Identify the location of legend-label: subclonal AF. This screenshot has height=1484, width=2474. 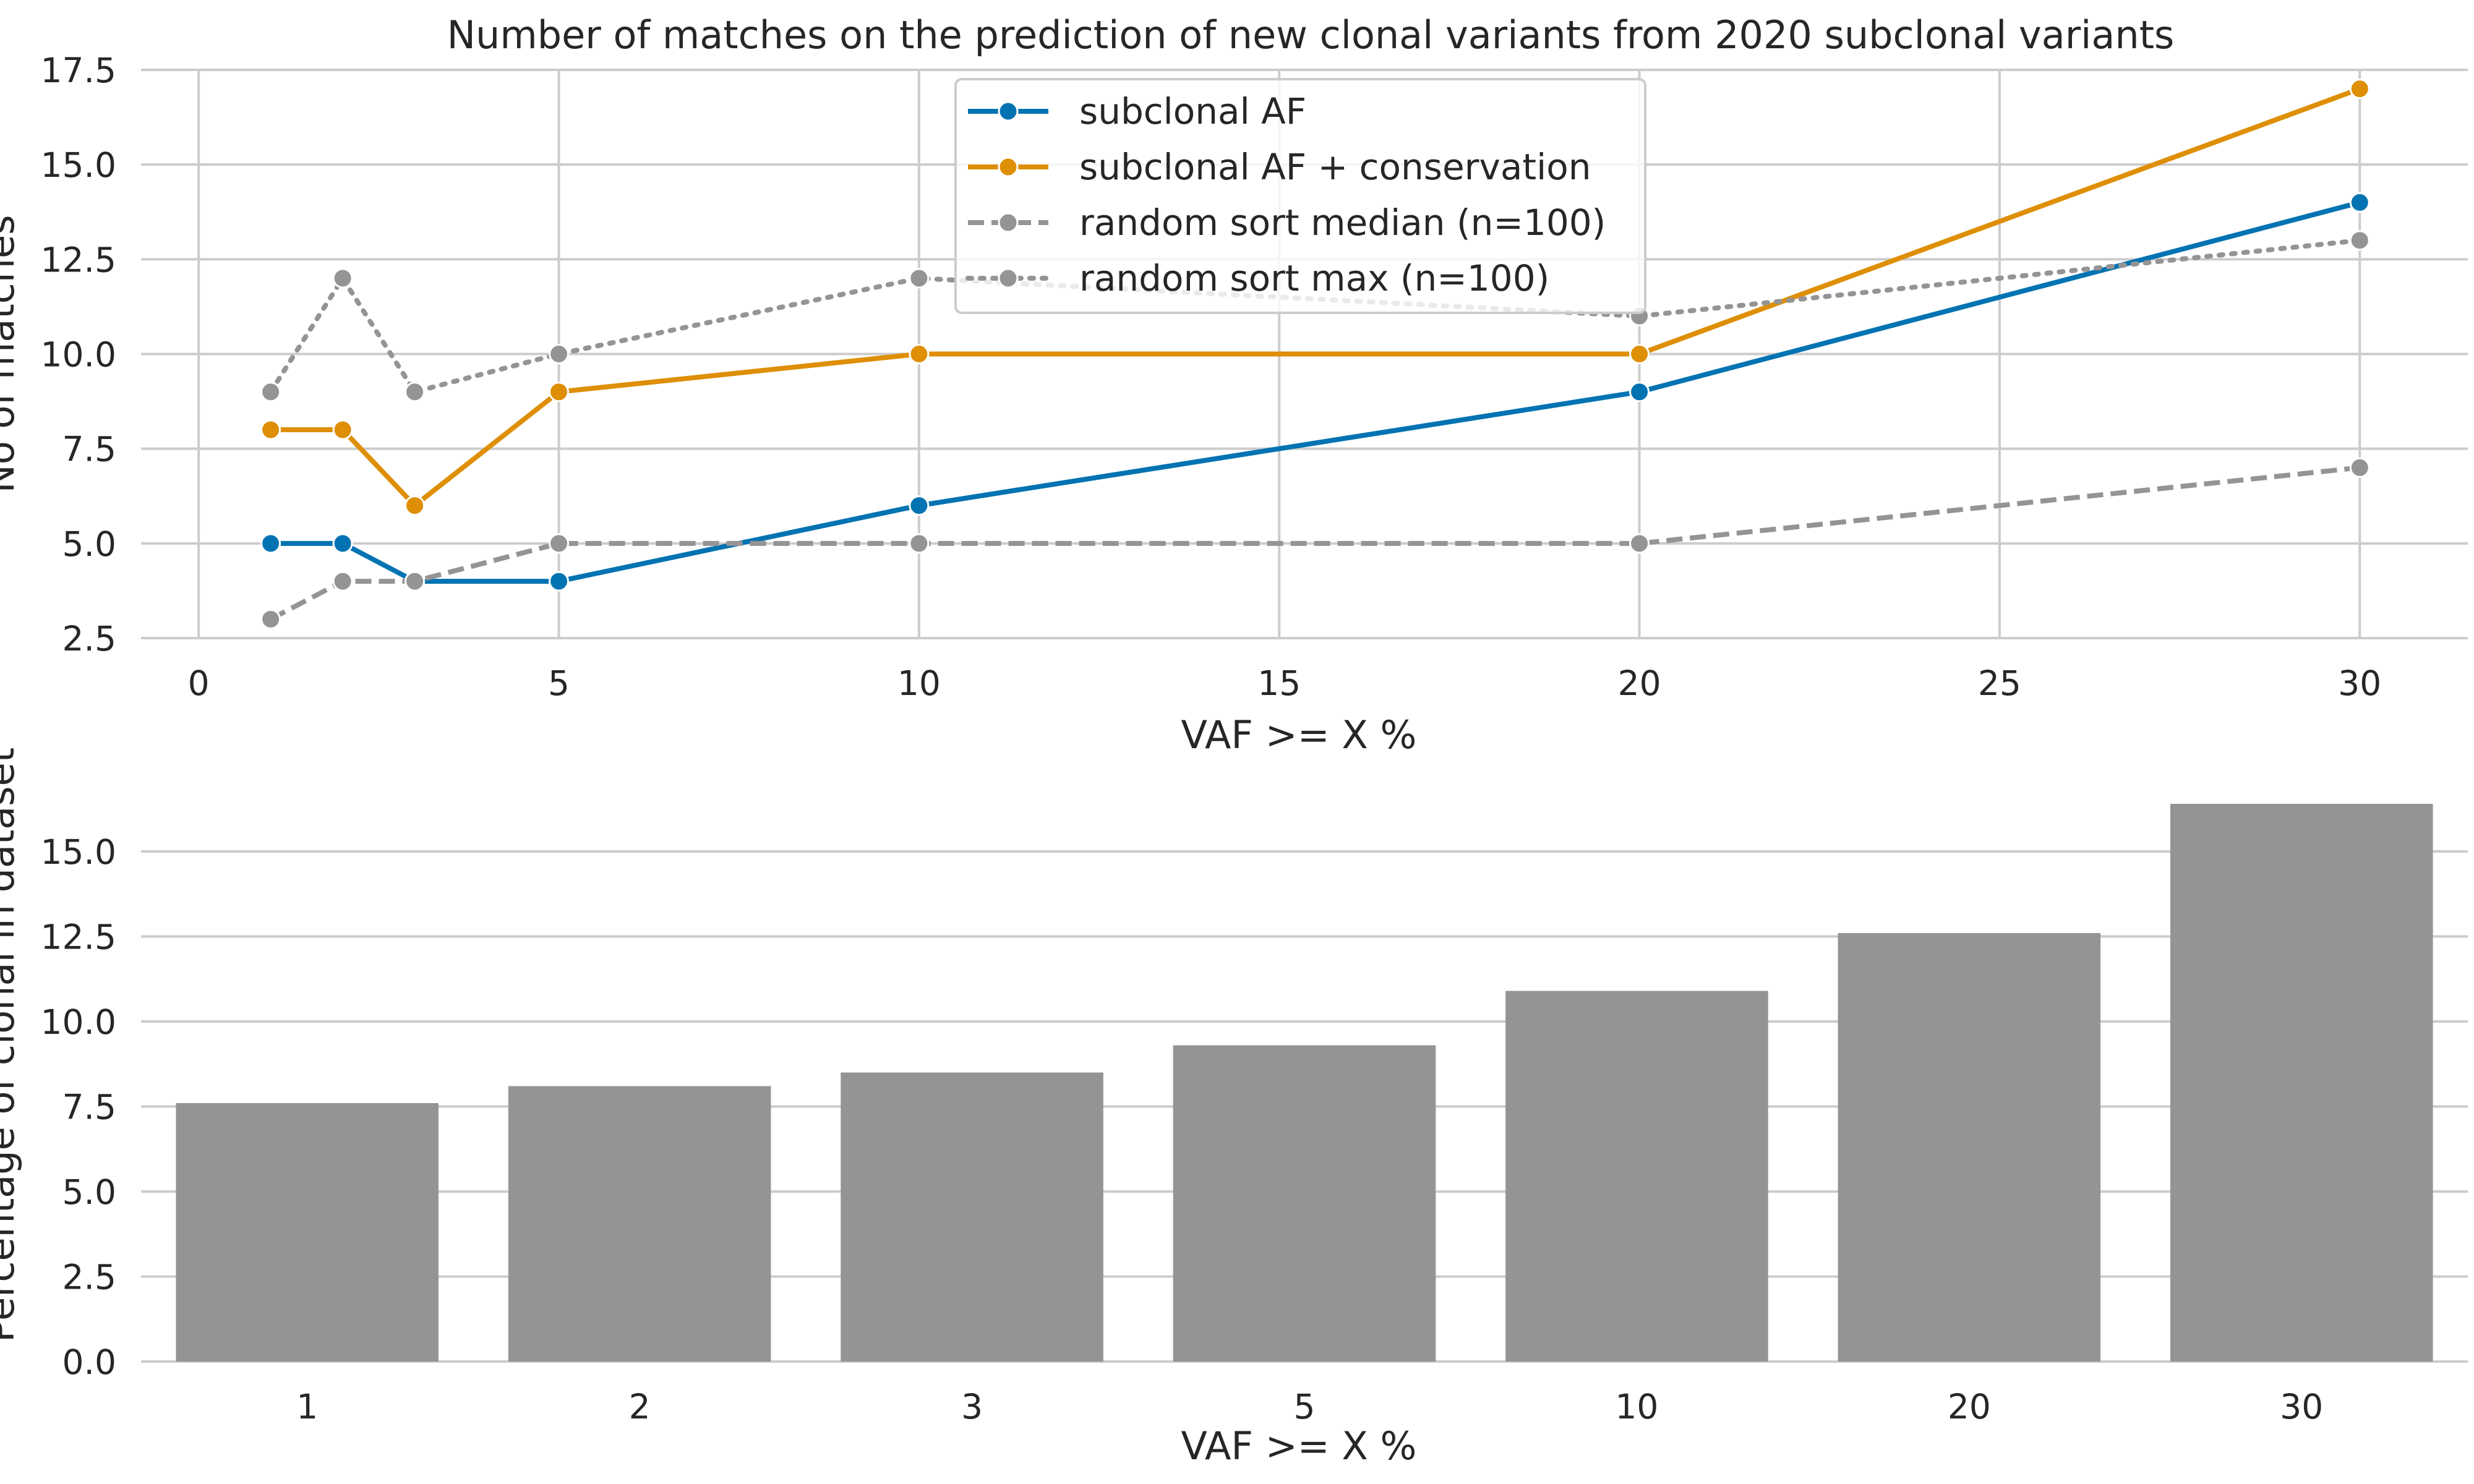
(1192, 111).